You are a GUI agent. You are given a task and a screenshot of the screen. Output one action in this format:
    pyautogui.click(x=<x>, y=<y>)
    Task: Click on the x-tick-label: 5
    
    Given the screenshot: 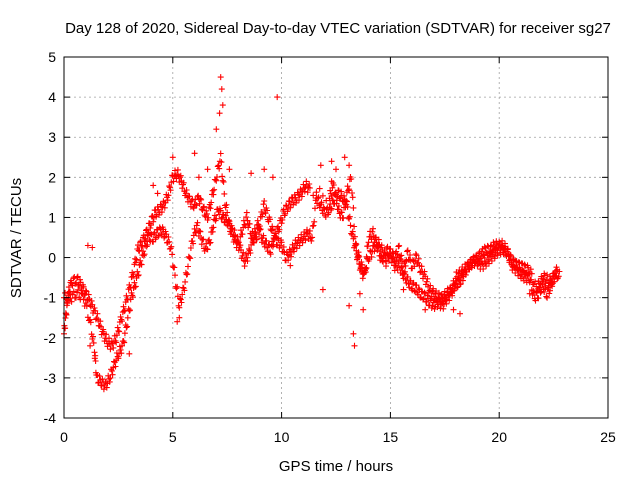 What is the action you would take?
    pyautogui.click(x=173, y=437)
    